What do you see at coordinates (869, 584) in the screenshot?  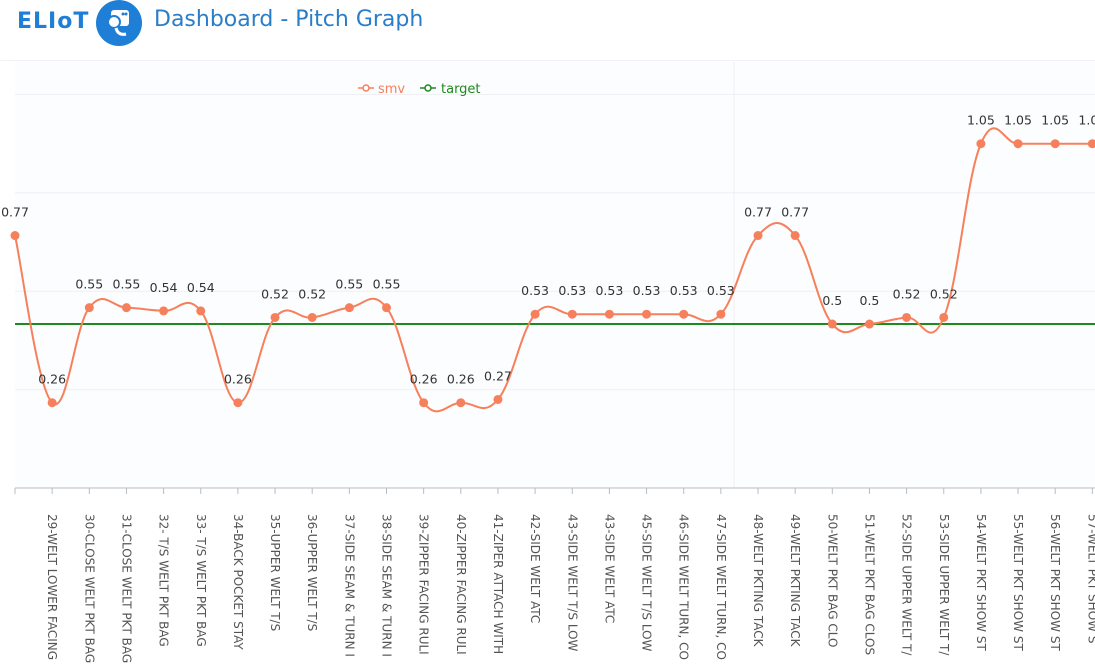 I see `x-tick-label: 51-WELT PKT BAG CLOS` at bounding box center [869, 584].